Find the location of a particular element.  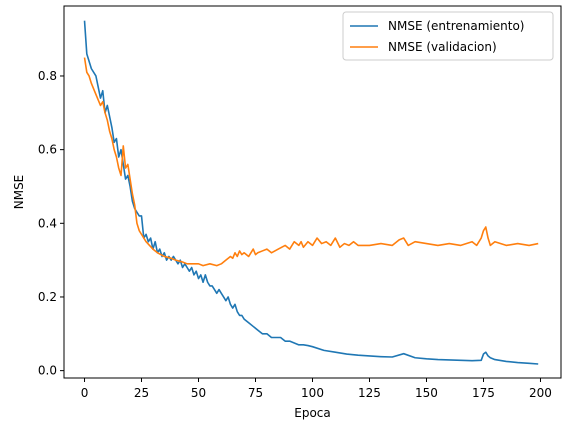

y-tick-label: 0.6 is located at coordinates (47, 150).